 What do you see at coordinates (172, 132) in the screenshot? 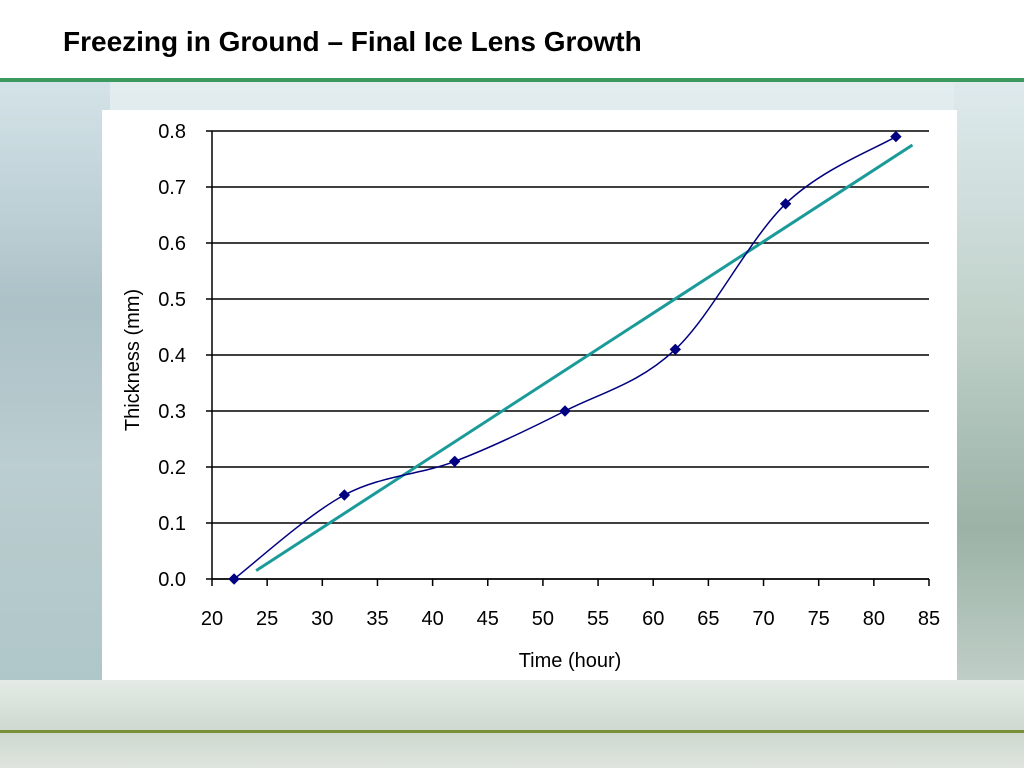
I see `y-tick-label: 0.8` at bounding box center [172, 132].